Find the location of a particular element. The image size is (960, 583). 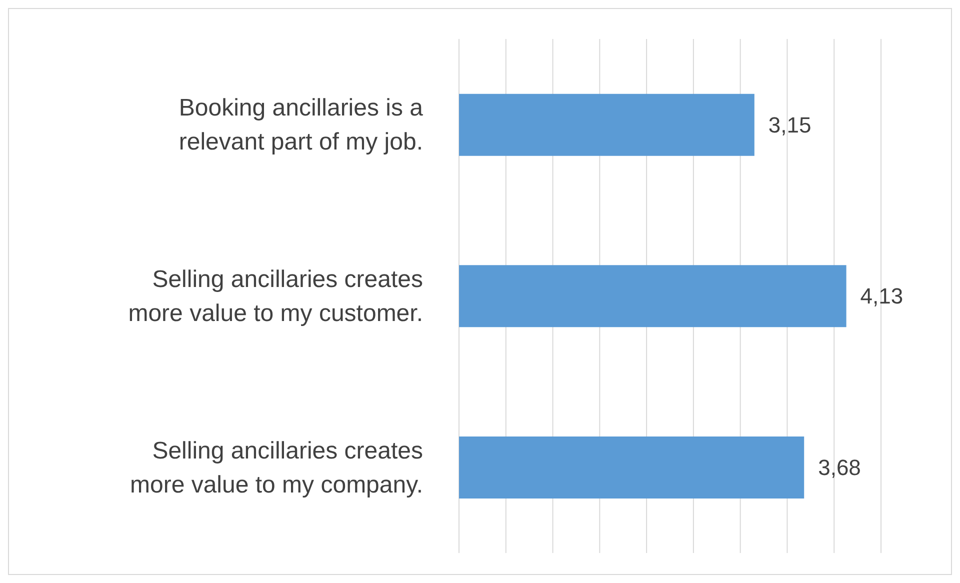

data-label: 3,68 is located at coordinates (839, 467).